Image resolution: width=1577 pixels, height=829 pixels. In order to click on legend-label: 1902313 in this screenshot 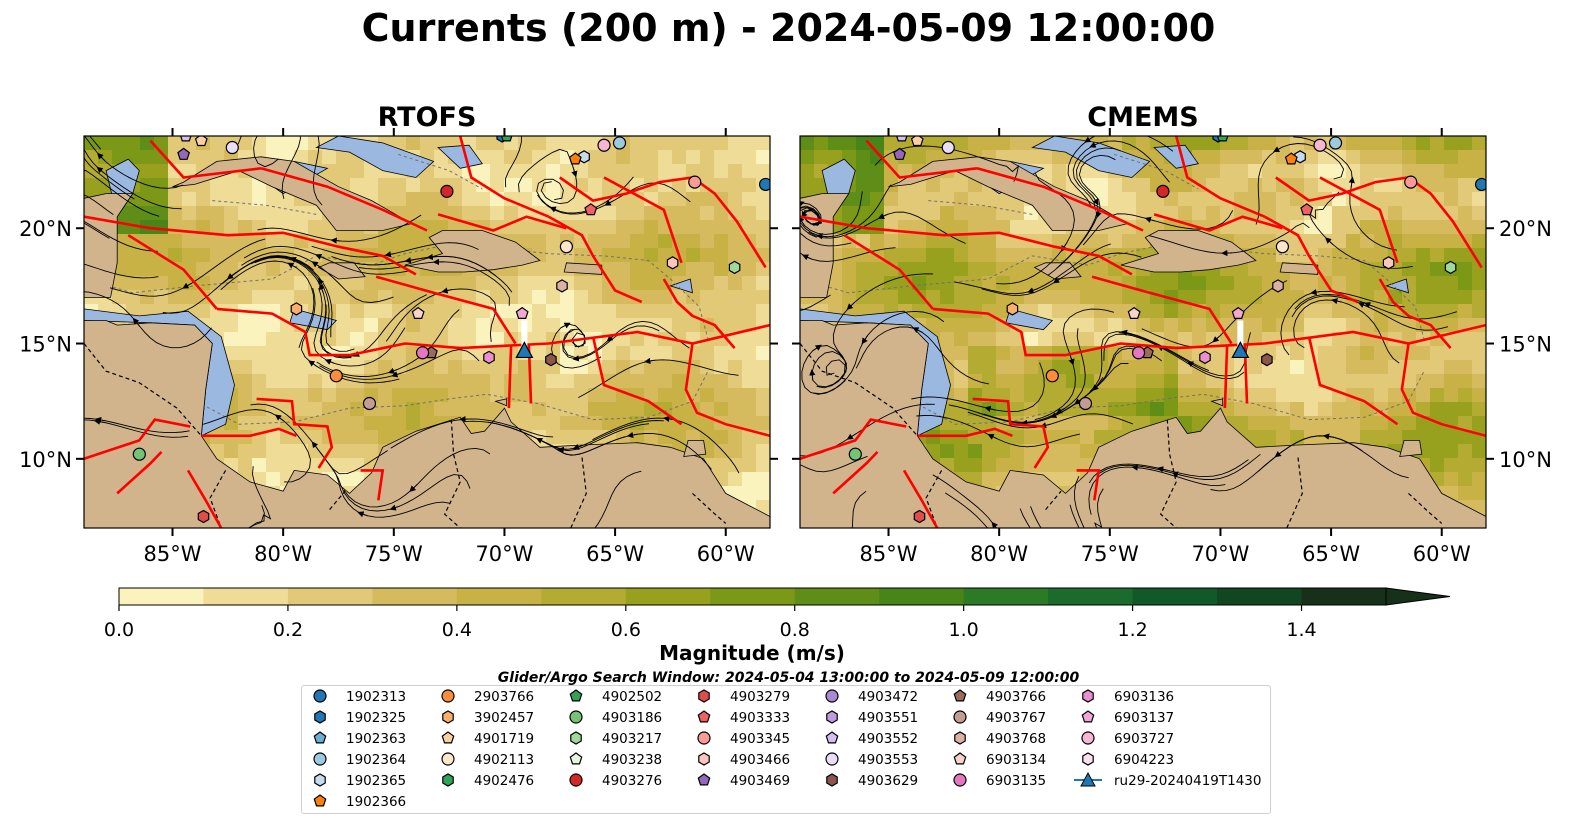, I will do `click(376, 697)`.